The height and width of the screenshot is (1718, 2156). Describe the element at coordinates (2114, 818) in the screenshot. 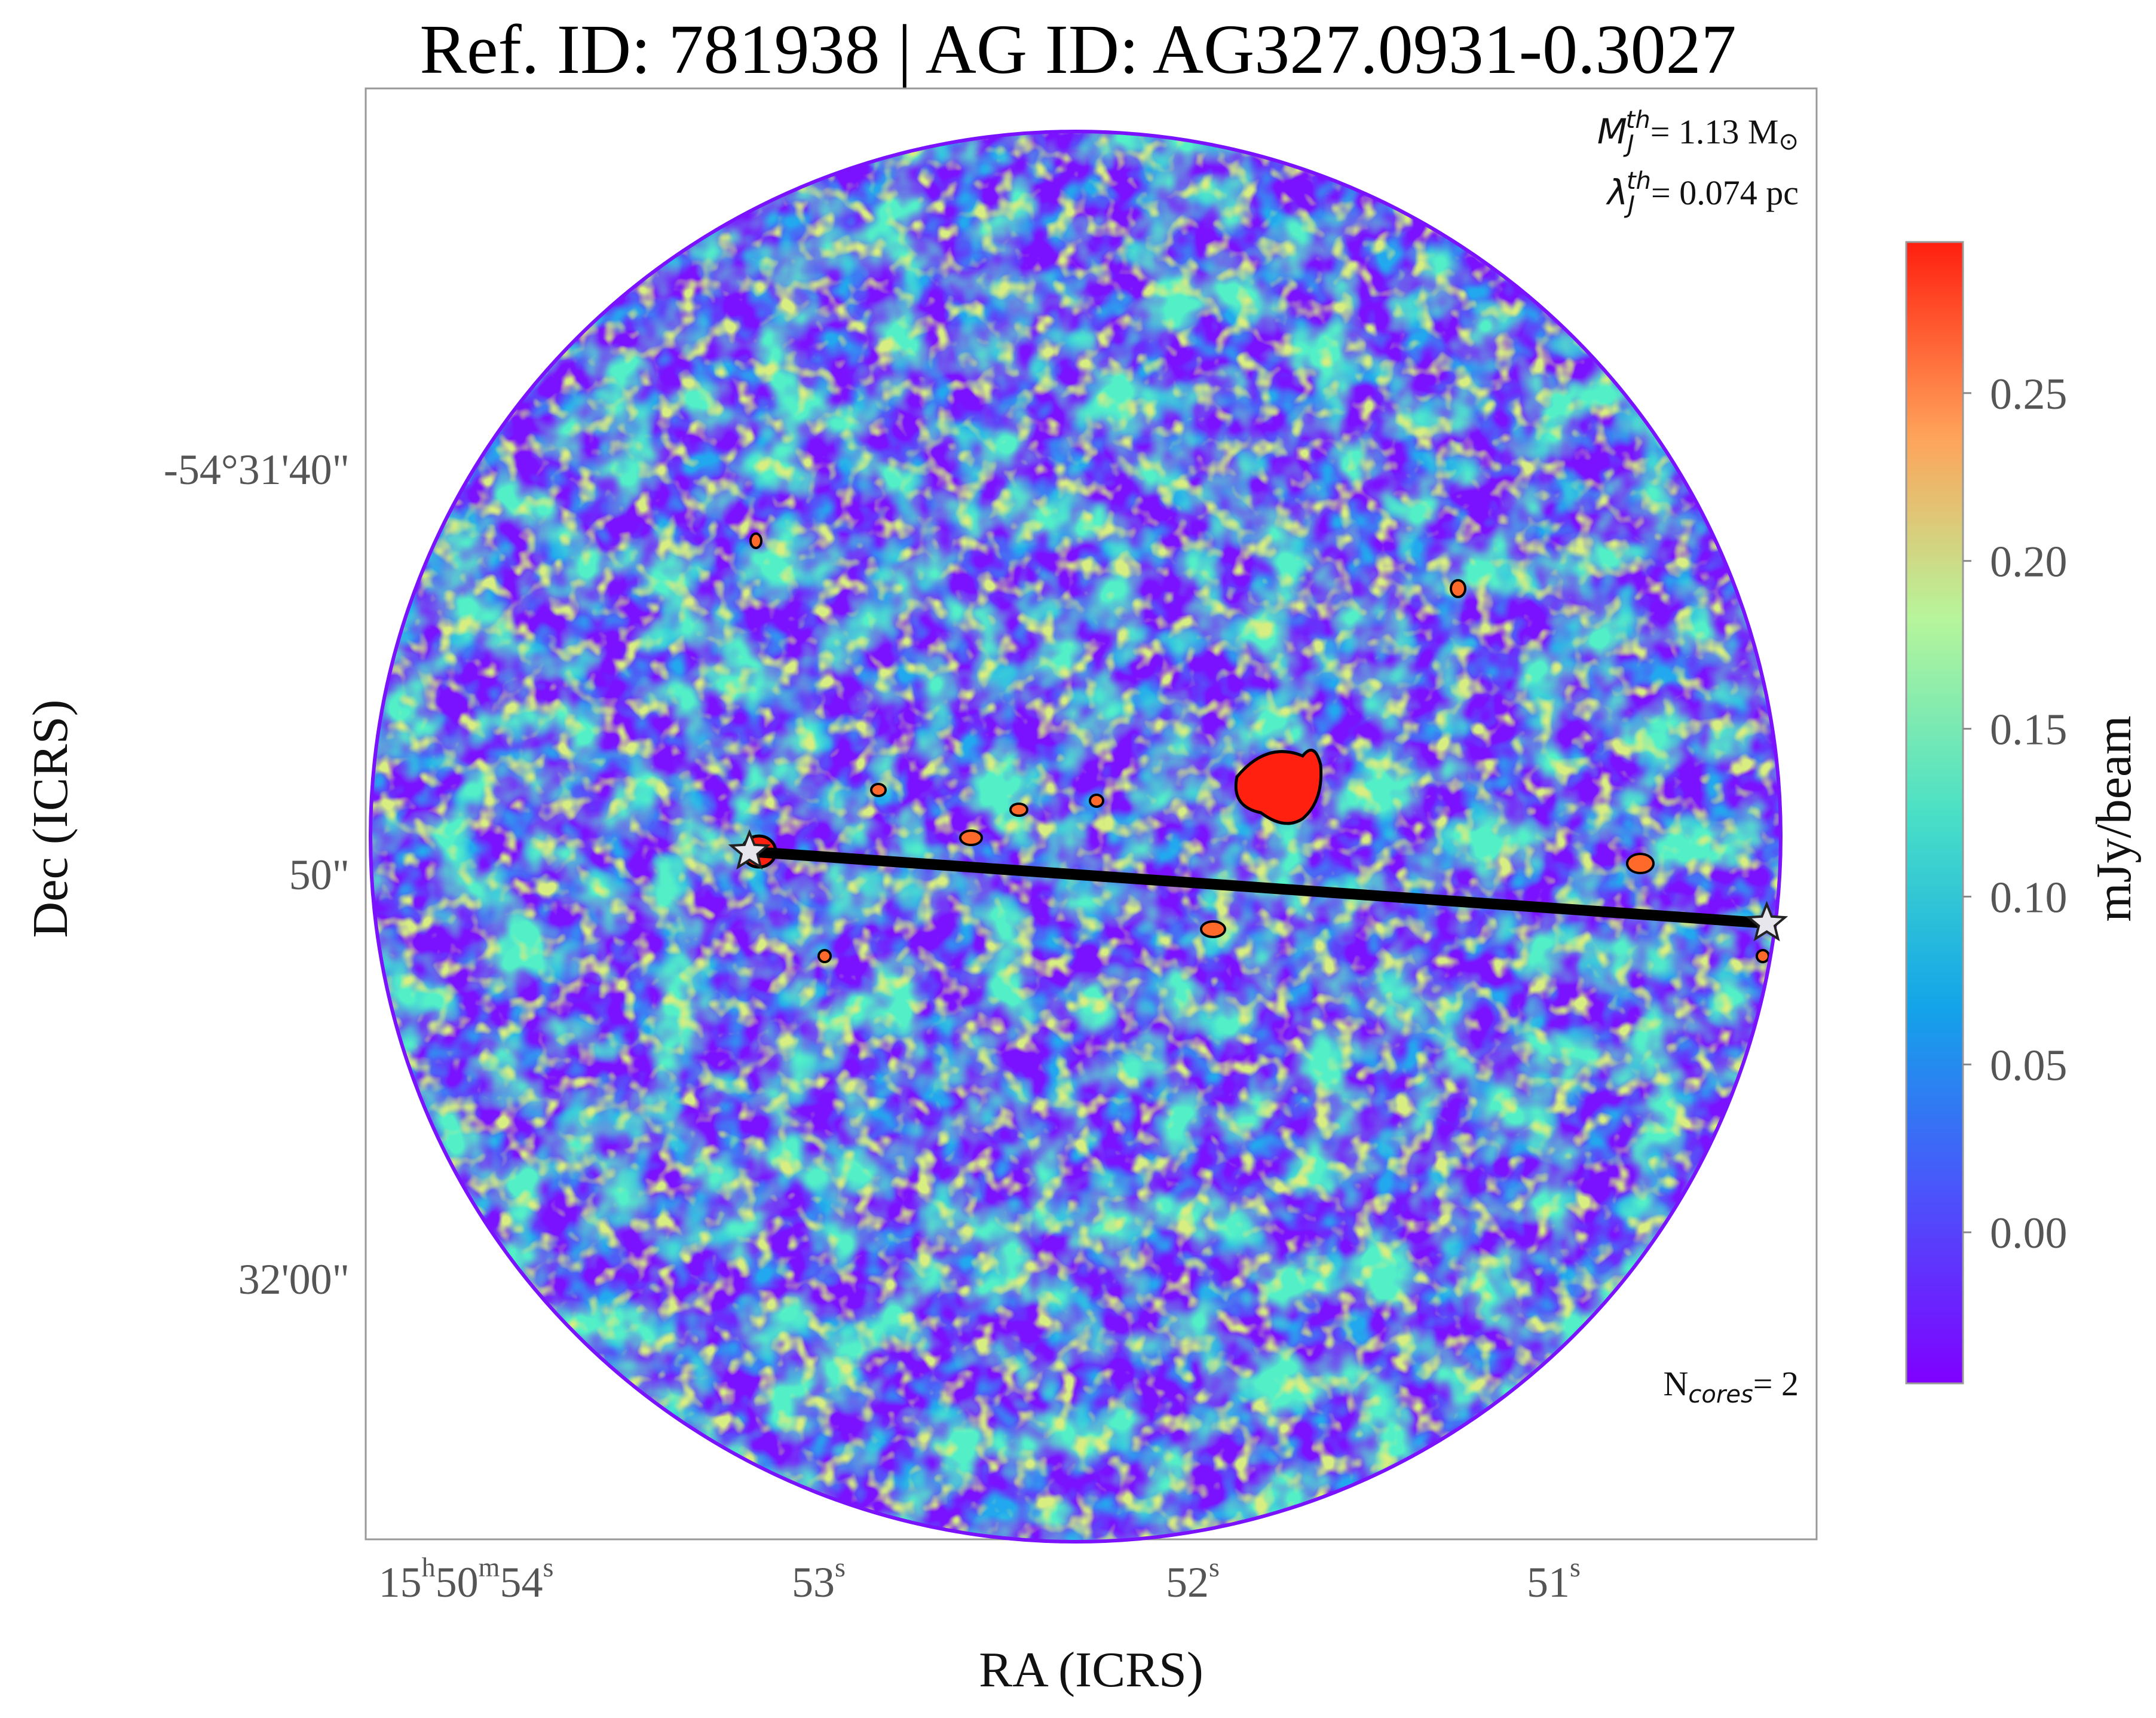

I see `colorbar-label: mJy/beam` at that location.